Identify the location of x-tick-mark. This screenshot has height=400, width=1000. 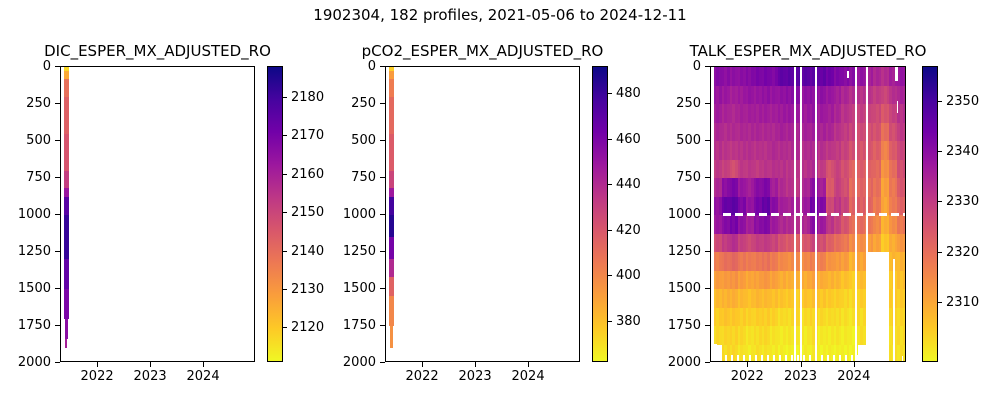
(529, 364).